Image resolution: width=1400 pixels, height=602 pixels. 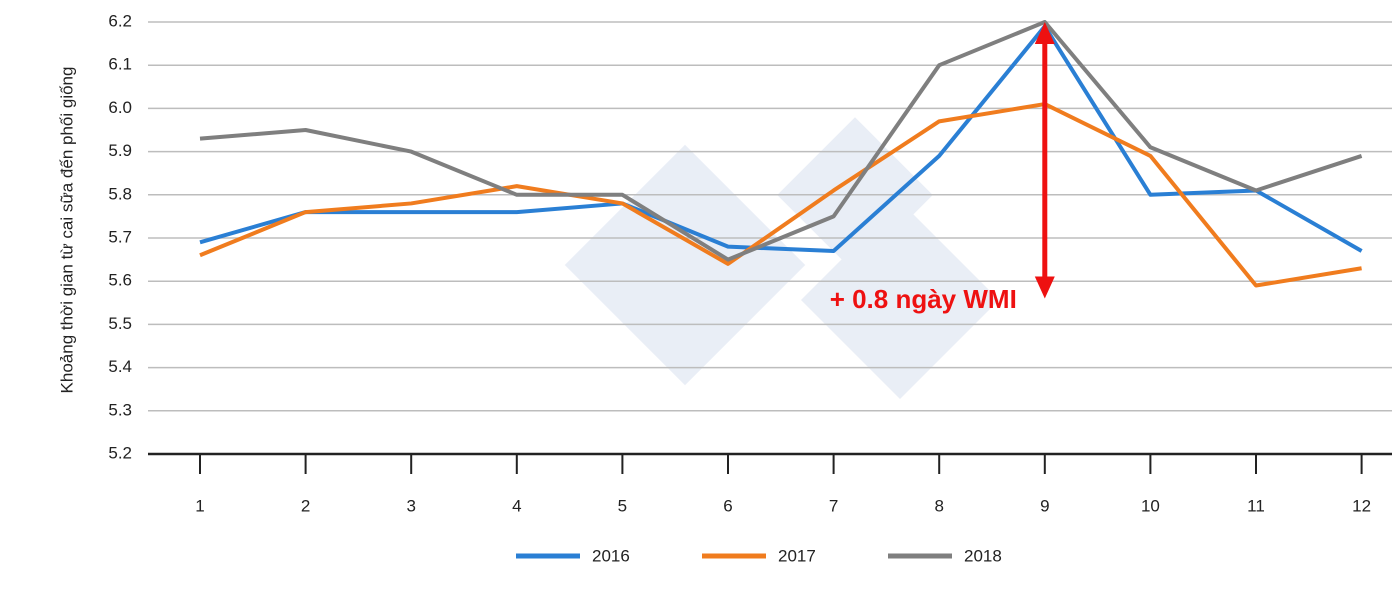 I want to click on x-tick-label: 12, so click(x=1361, y=505).